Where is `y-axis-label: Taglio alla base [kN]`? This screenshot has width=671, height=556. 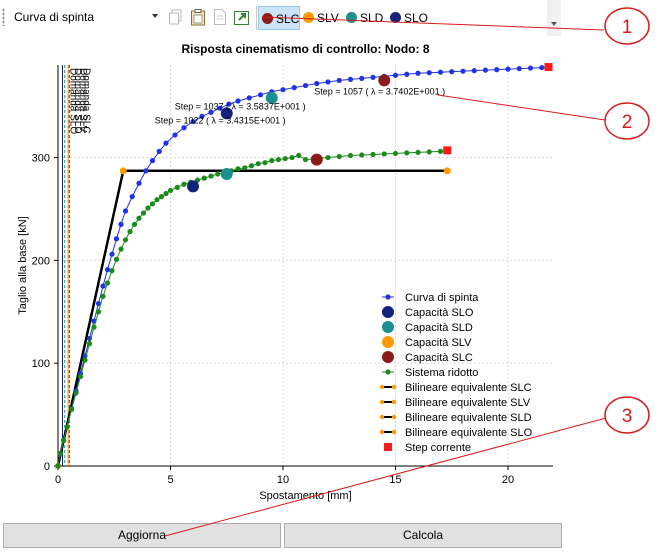
y-axis-label: Taglio alla base [kN] is located at coordinates (23, 265).